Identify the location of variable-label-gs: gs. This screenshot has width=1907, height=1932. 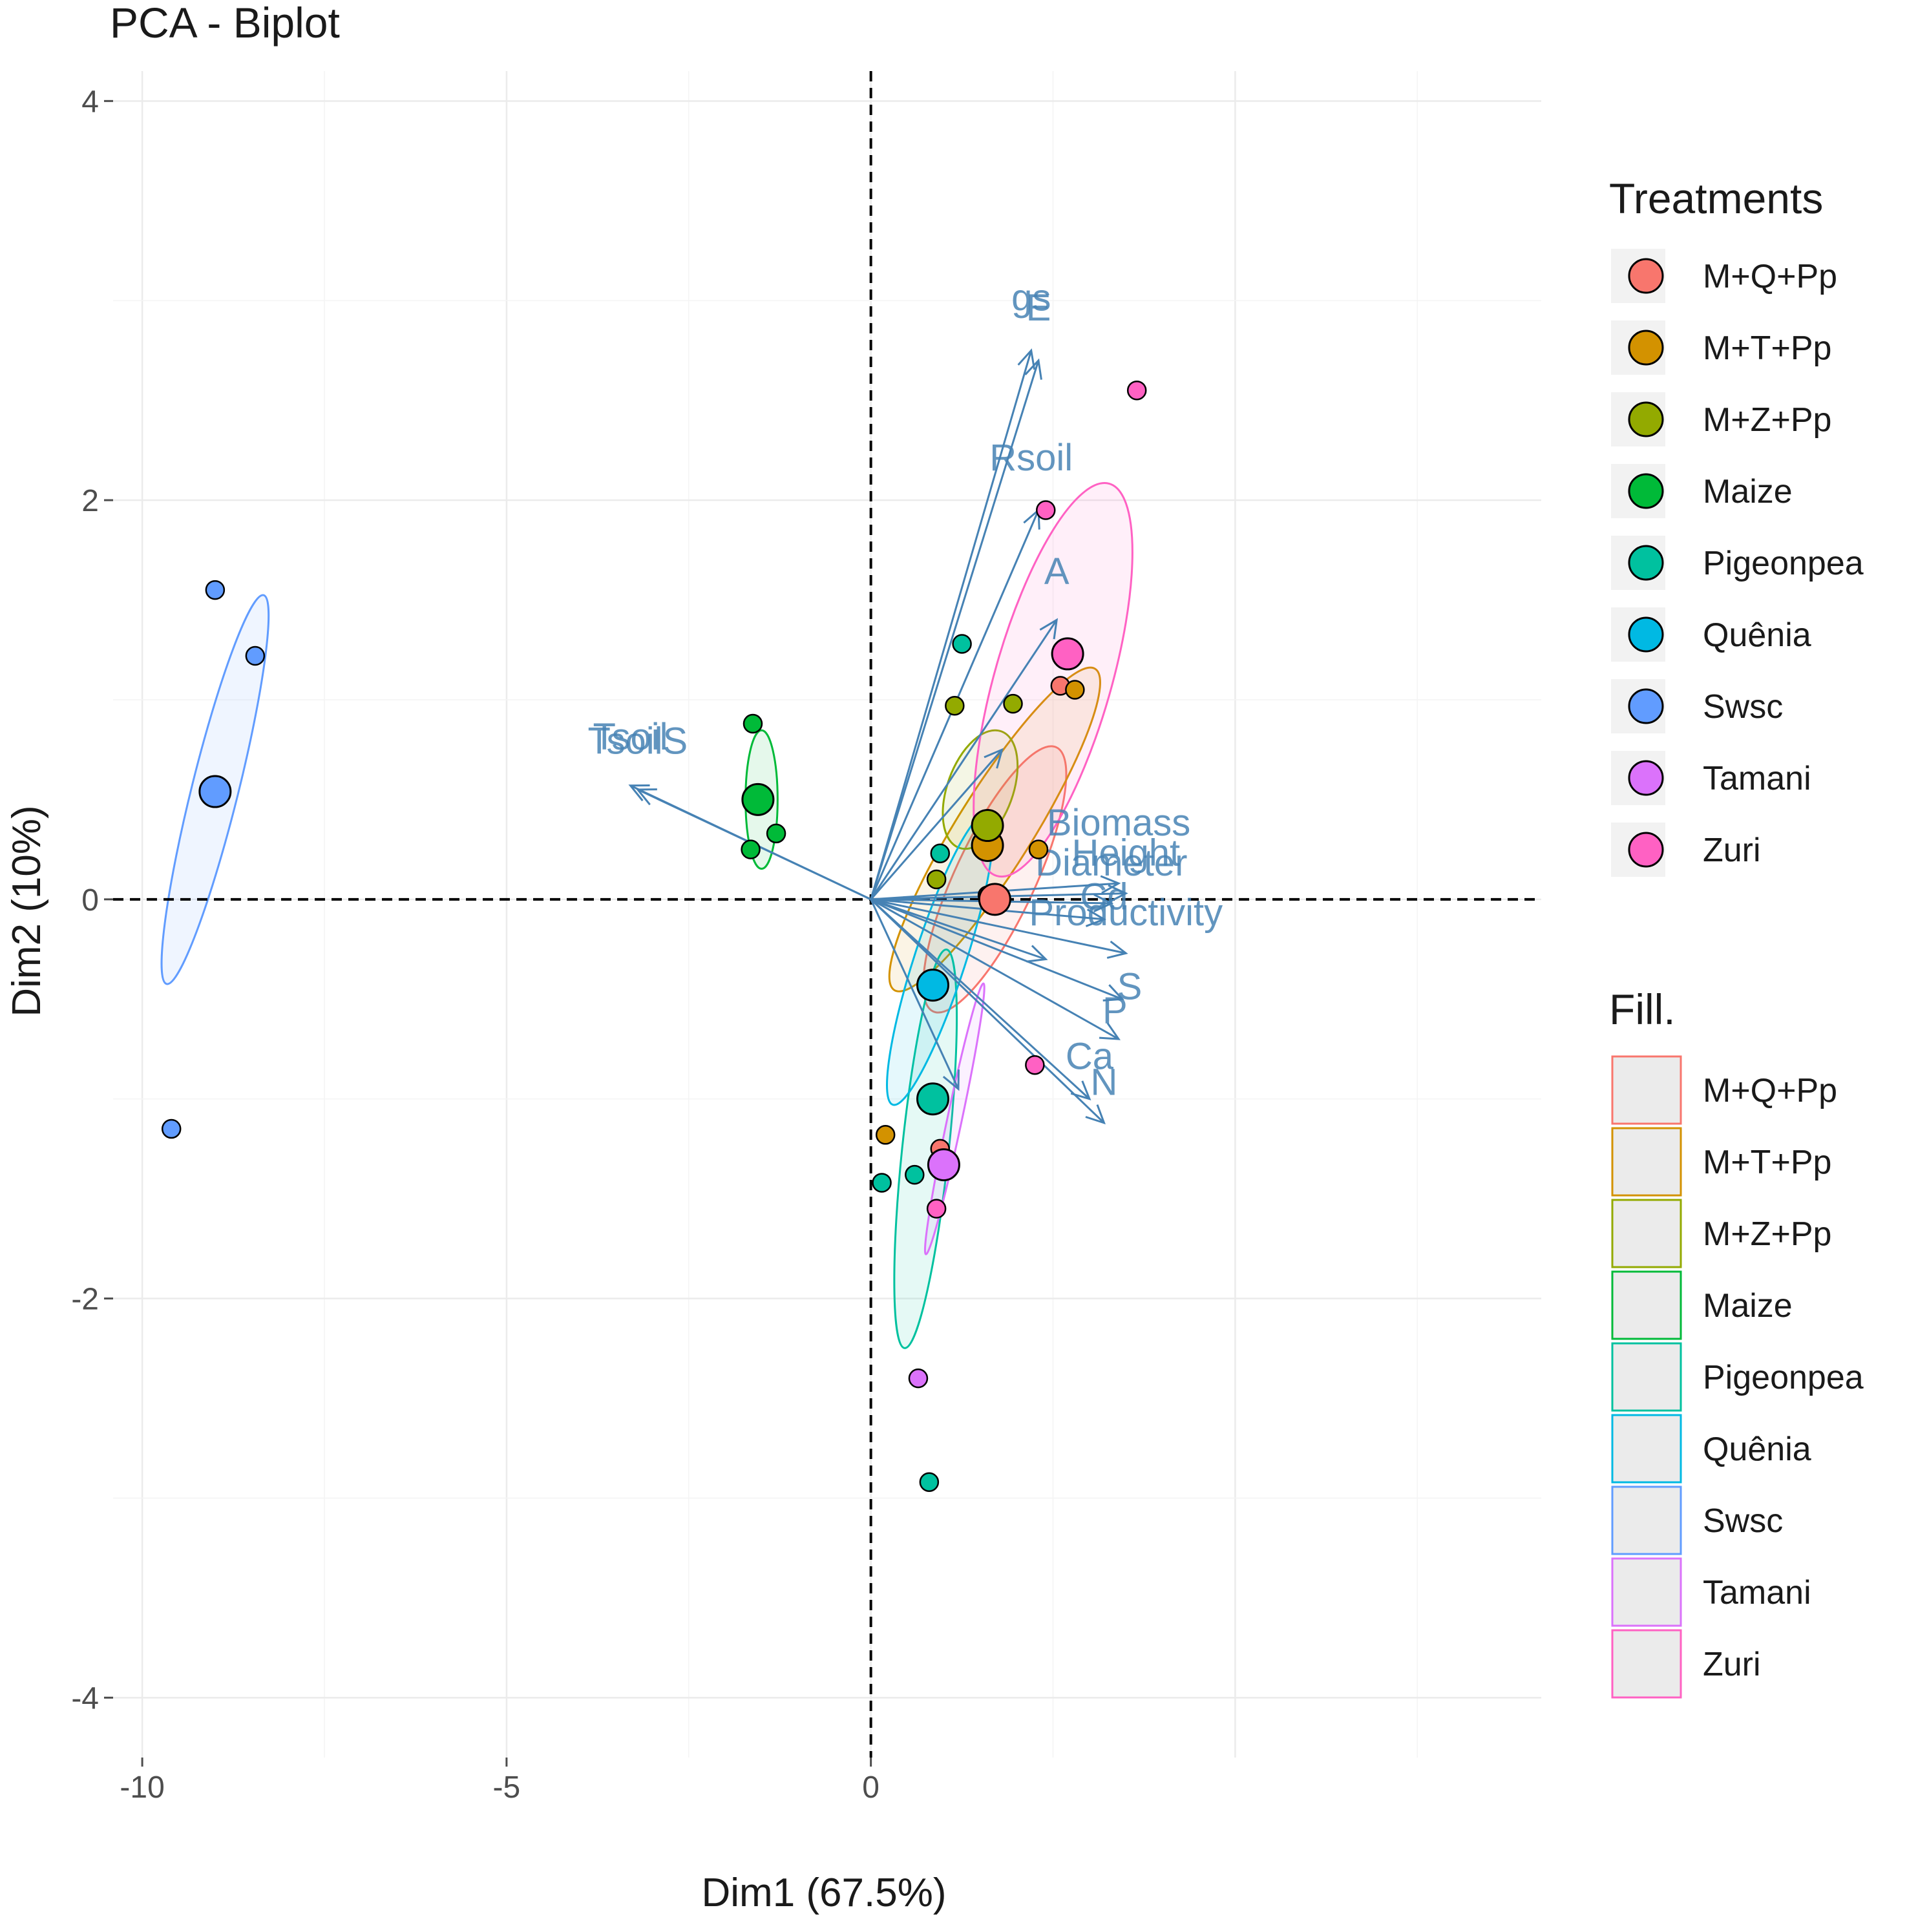
(1031, 298).